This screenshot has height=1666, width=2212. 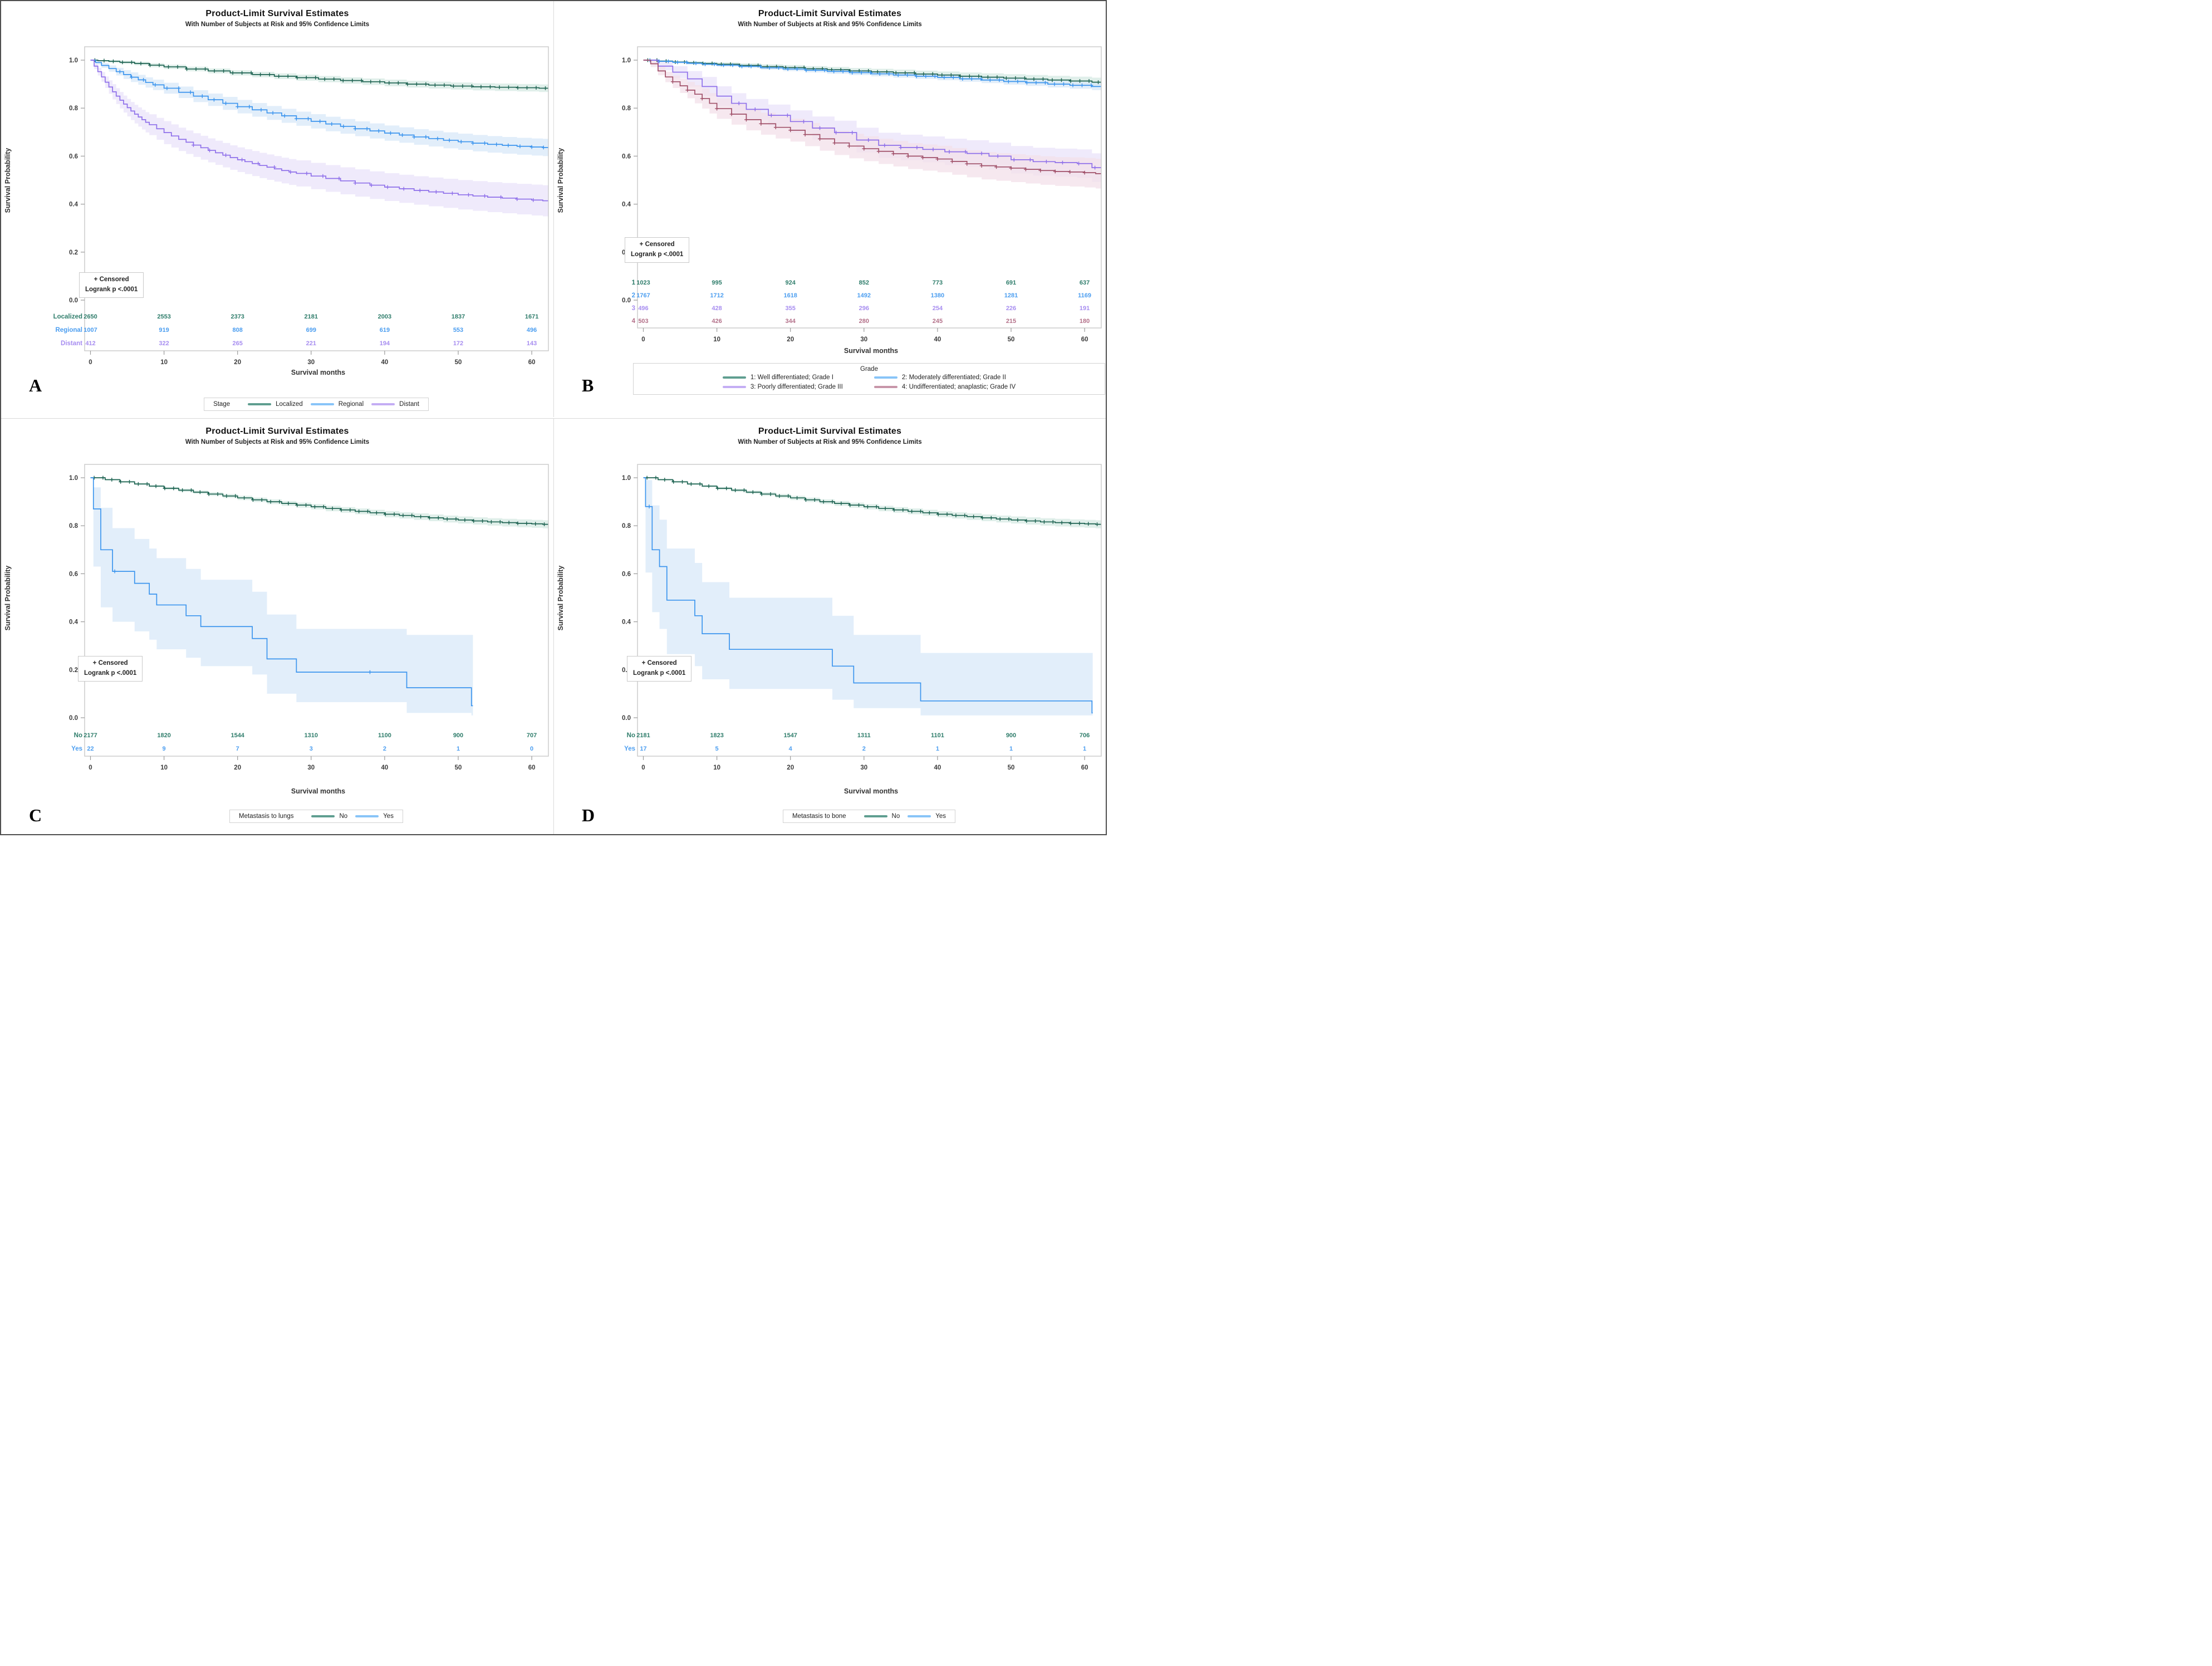 I want to click on legend-title: Metastasis to bone, so click(x=819, y=816).